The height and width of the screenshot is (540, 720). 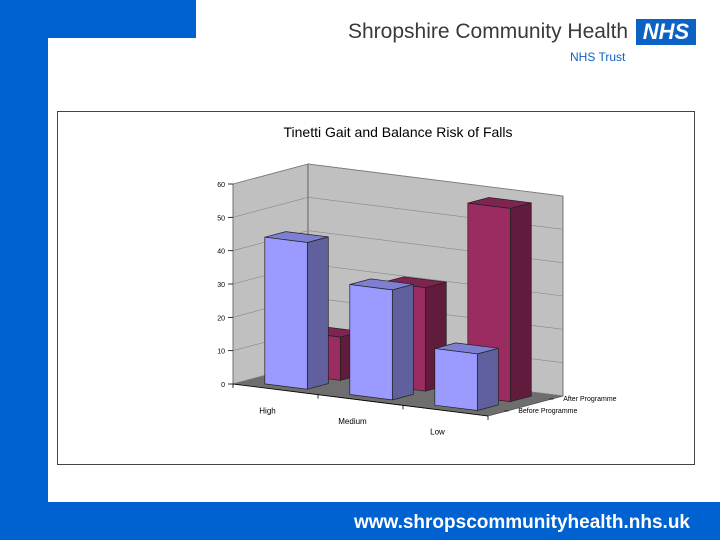 I want to click on category-label: High, so click(x=267, y=410).